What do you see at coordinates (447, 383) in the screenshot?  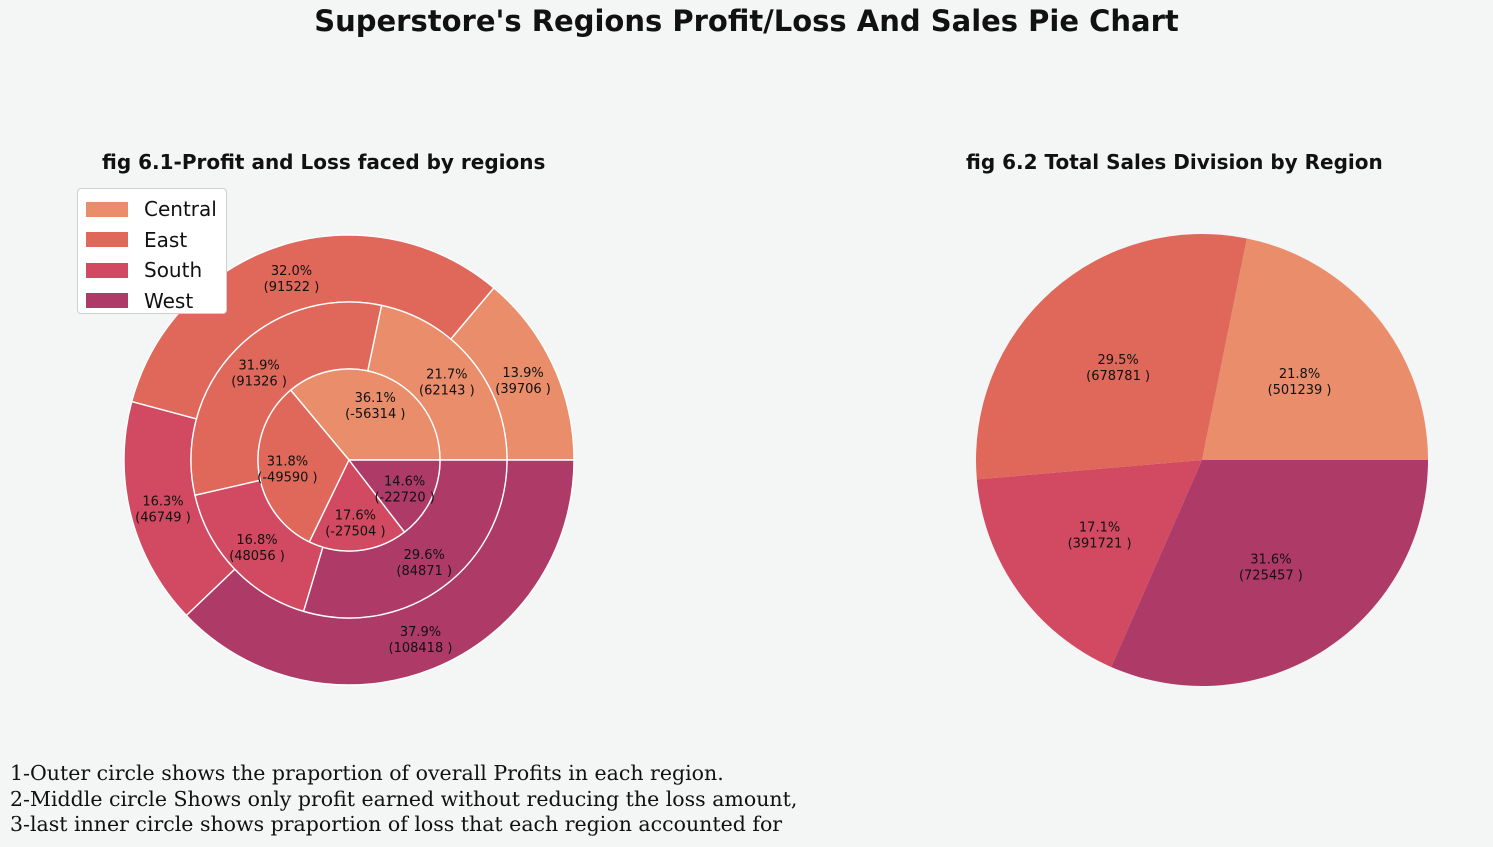 I see `middle-ring-label-central: 21.7% (62143 )` at bounding box center [447, 383].